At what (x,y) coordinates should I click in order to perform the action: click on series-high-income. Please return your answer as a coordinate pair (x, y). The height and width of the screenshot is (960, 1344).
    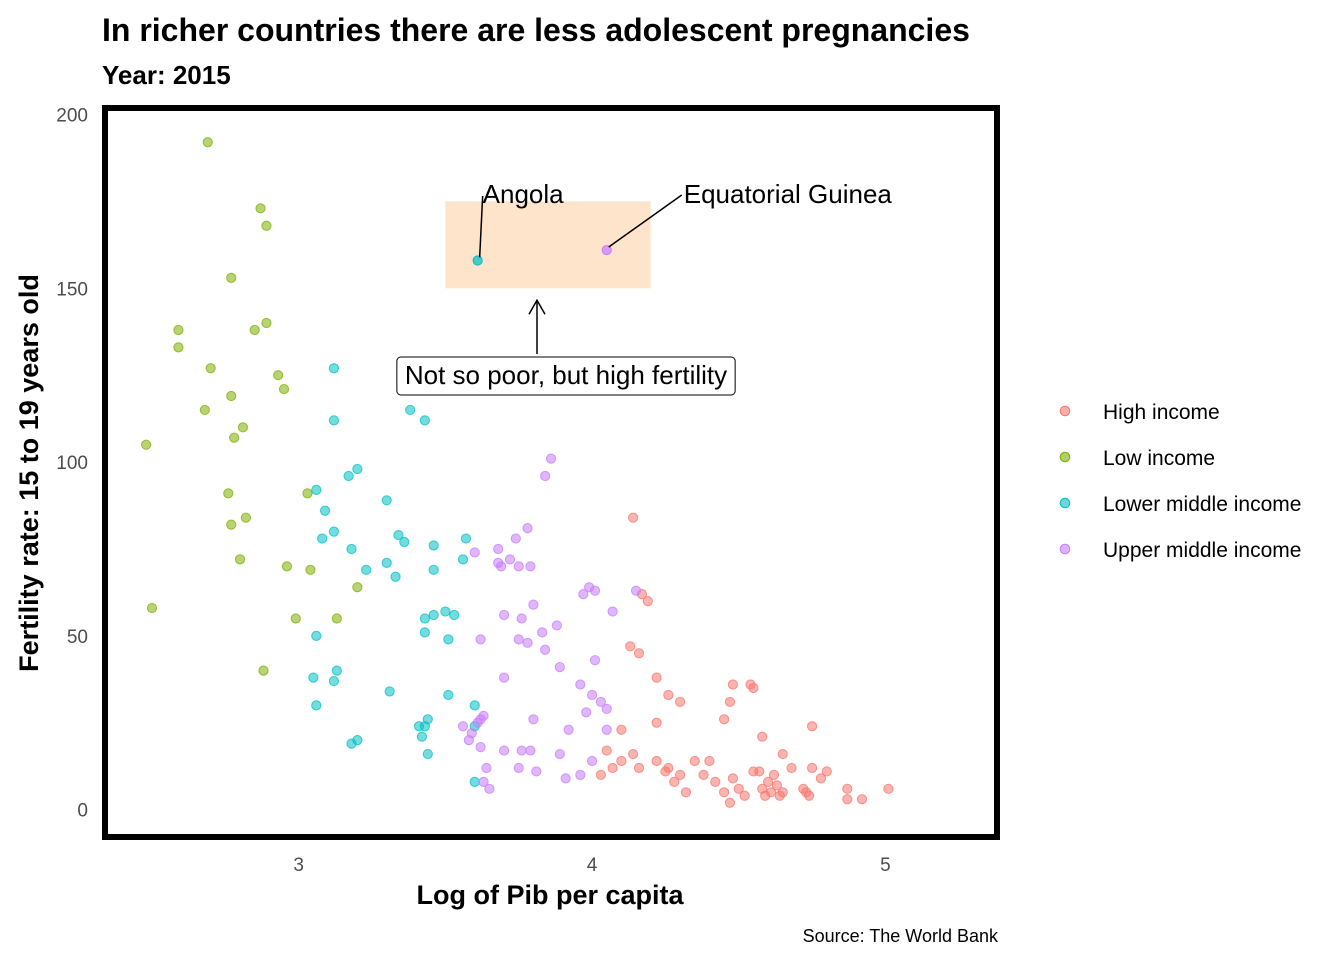
    Looking at the image, I should click on (744, 660).